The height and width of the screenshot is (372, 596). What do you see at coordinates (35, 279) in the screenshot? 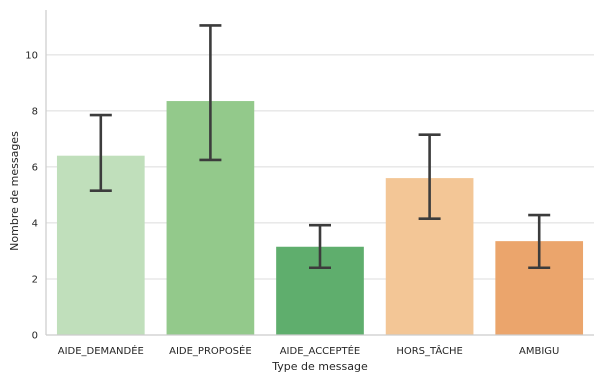
I see `y-tick-label-1: 2` at bounding box center [35, 279].